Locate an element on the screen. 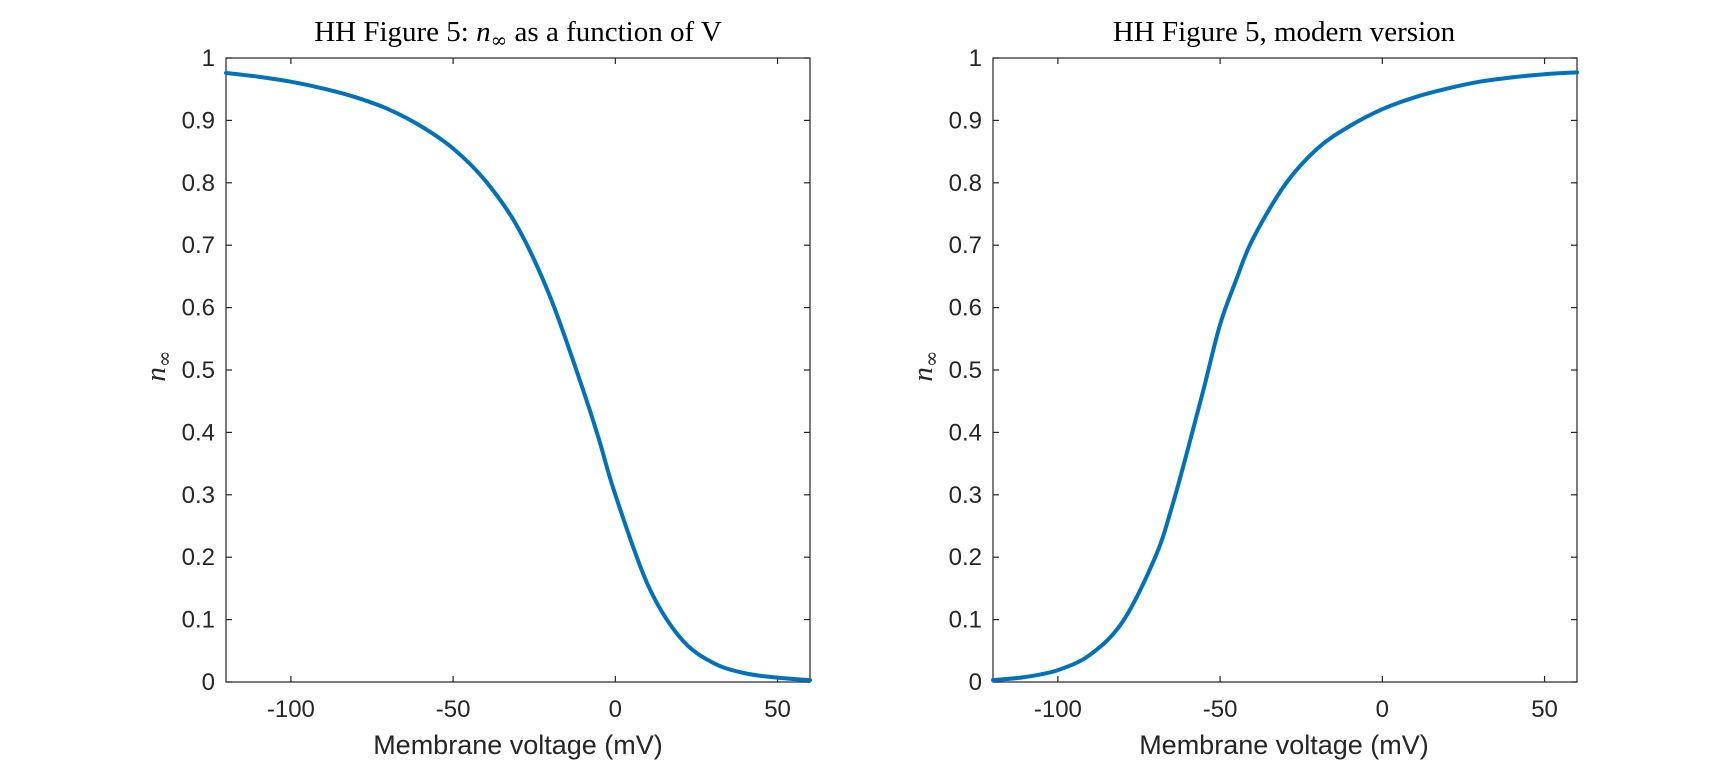 The height and width of the screenshot is (760, 1726). chart-right-title: HH Figure 5, modern version is located at coordinates (1284, 32).